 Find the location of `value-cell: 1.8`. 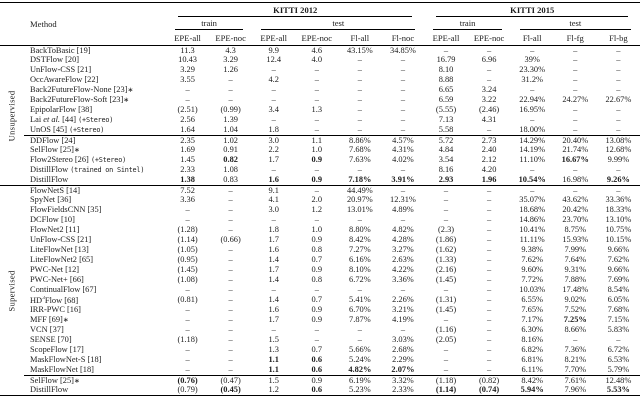

value-cell: 1.8 is located at coordinates (273, 130).